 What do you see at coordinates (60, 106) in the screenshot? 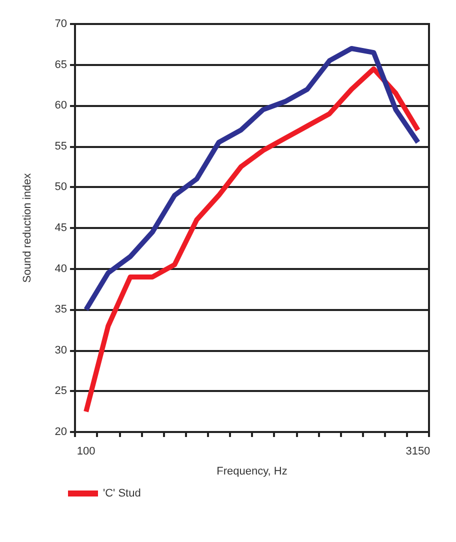
I see `y-tick-label: 60` at bounding box center [60, 106].